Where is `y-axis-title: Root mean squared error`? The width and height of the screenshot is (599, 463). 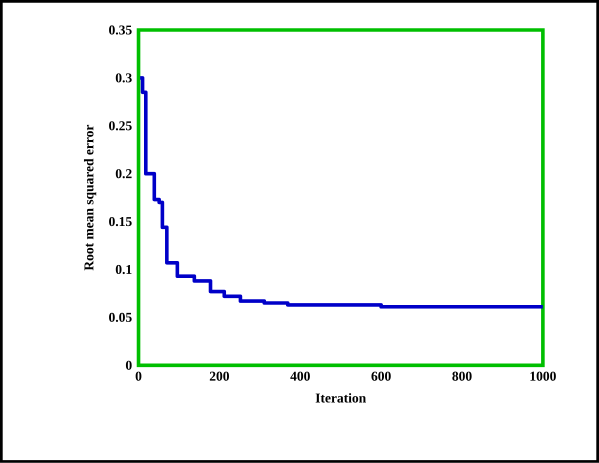 y-axis-title: Root mean squared error is located at coordinates (90, 197).